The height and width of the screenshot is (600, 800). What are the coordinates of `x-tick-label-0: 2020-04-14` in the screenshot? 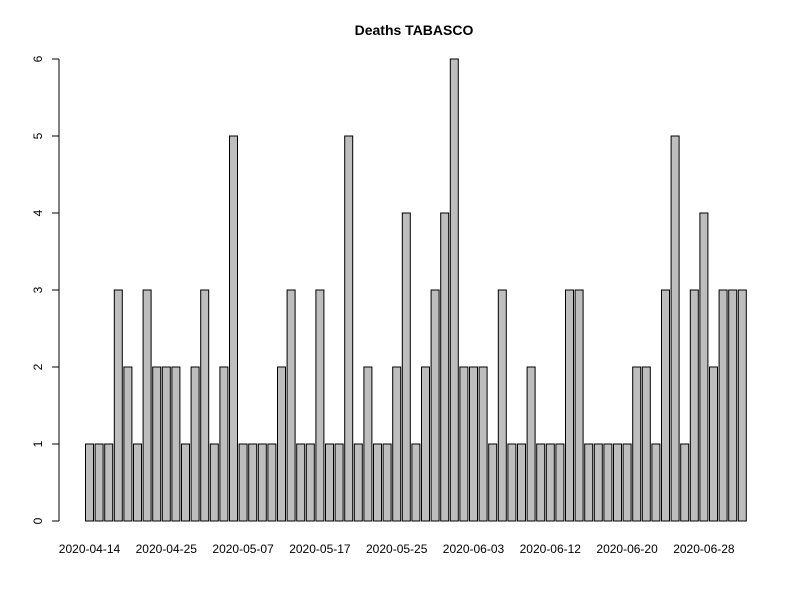 It's located at (90, 549).